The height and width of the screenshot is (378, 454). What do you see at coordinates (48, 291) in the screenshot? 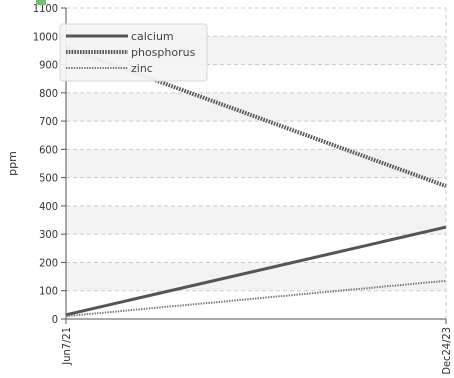
I see `y-tick-label: 100` at bounding box center [48, 291].